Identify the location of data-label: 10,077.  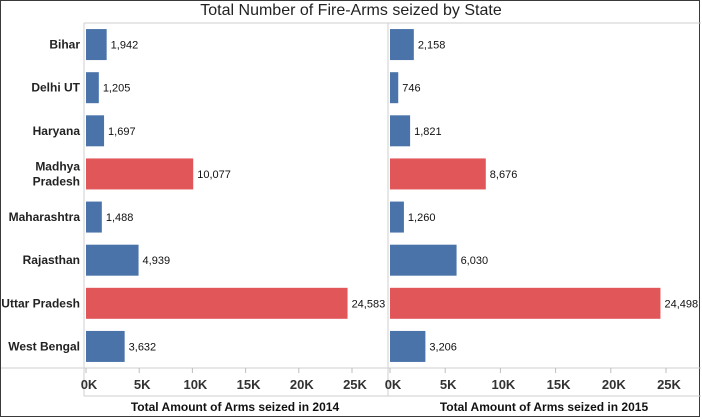
(214, 175).